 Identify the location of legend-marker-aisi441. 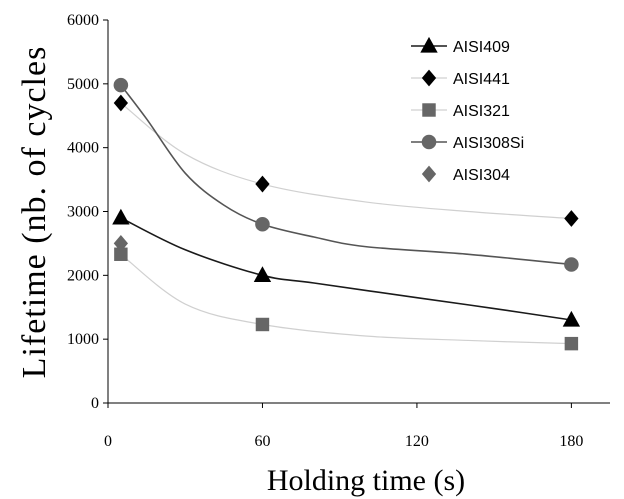
(429, 78).